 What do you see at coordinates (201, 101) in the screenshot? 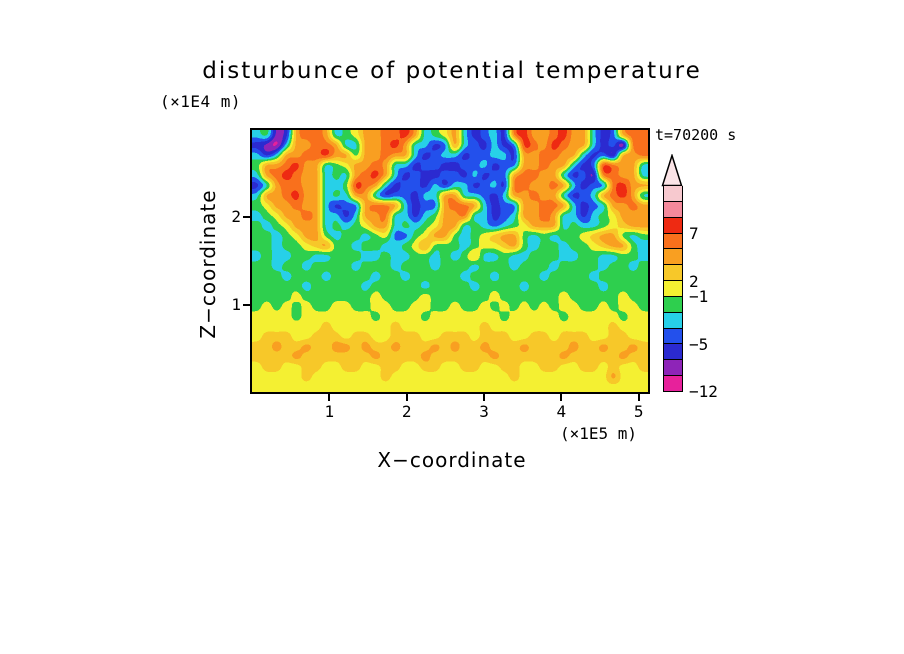
I see `y-axis-unit-label: (×1E4 m)` at bounding box center [201, 101].